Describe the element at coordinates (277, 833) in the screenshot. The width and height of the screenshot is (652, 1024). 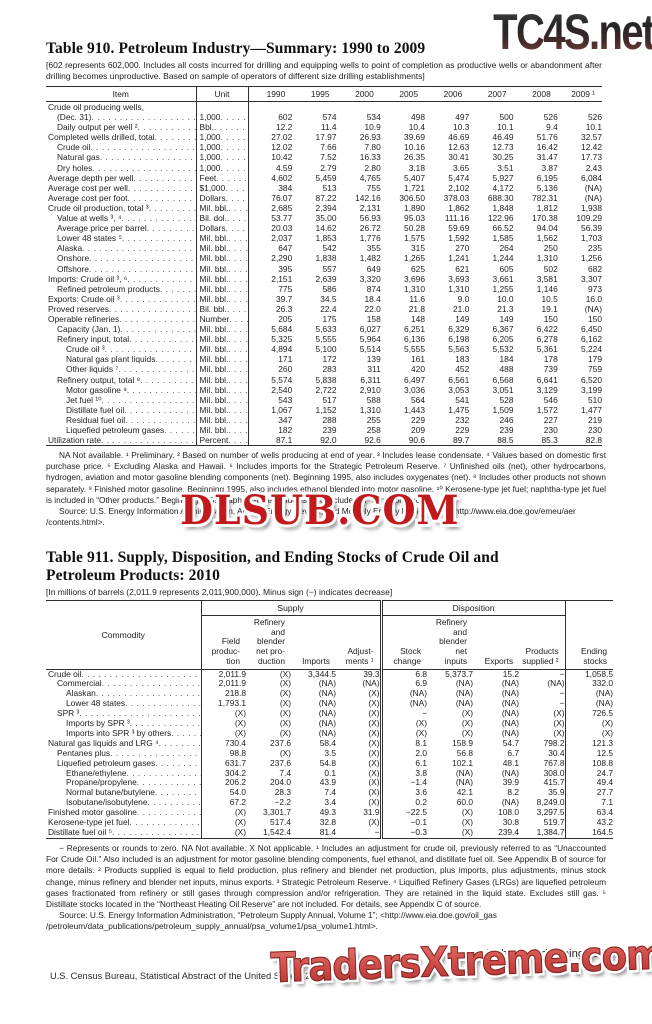
I see `value-cell: 1,542.4` at that location.